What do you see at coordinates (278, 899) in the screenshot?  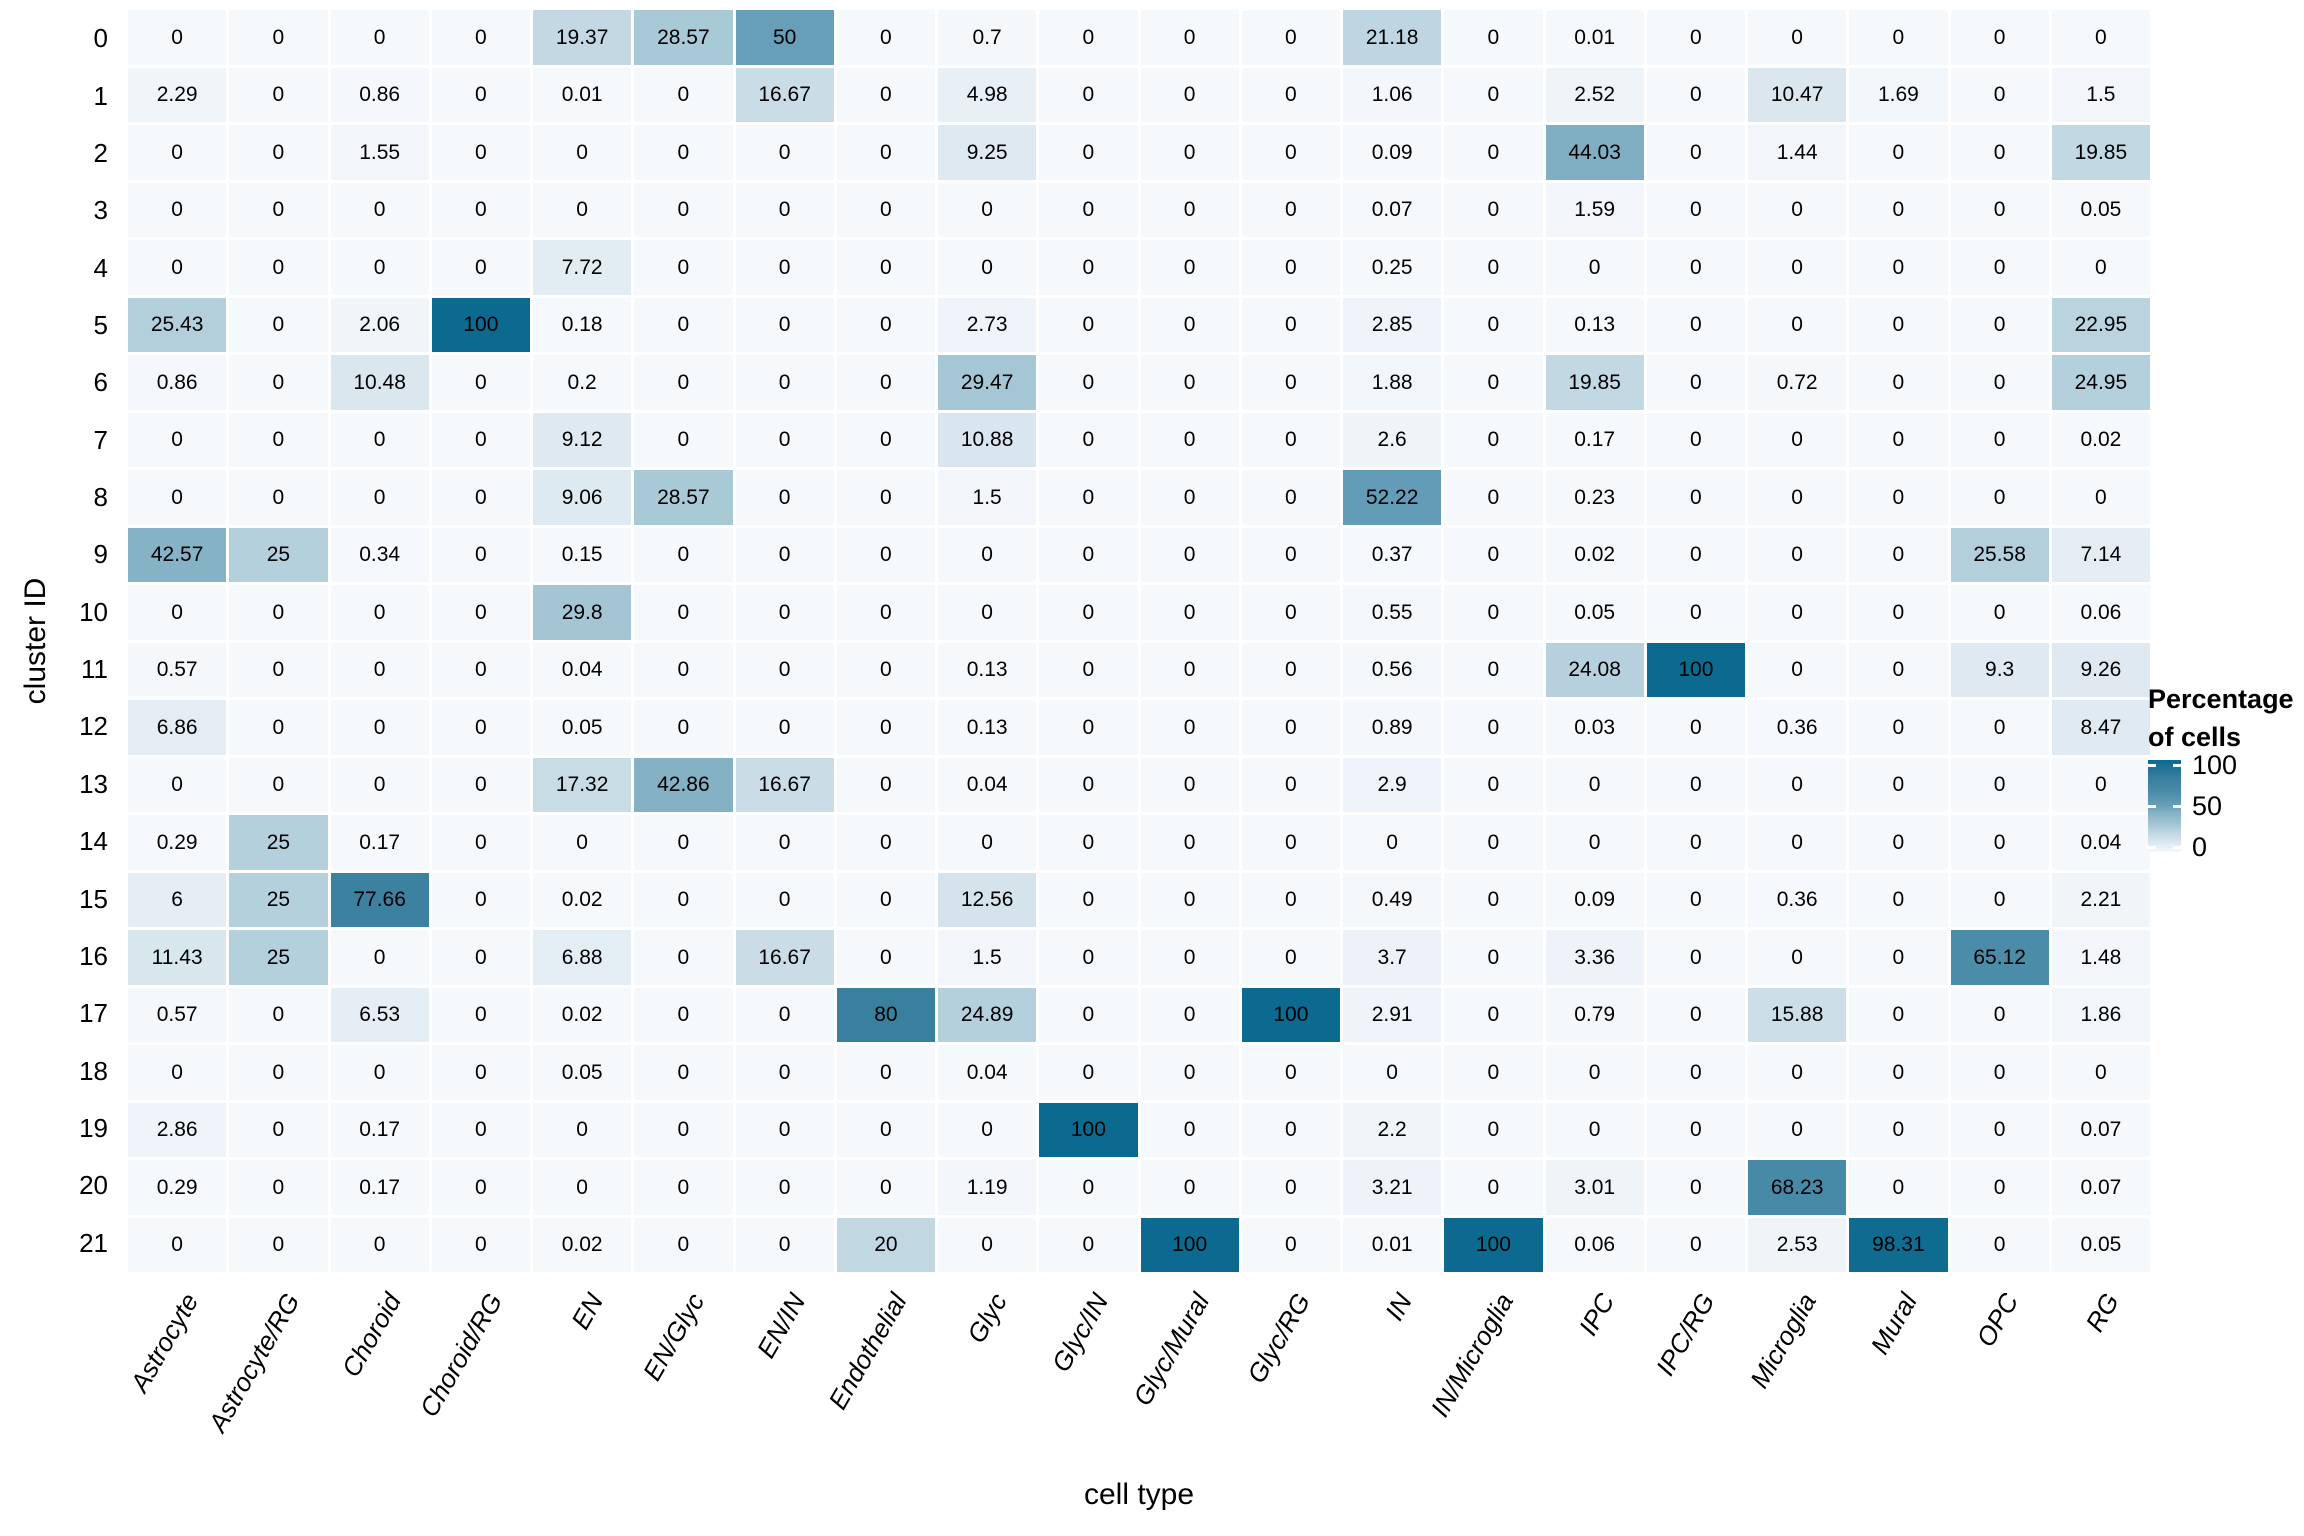 I see `heatmap-cell: 25` at bounding box center [278, 899].